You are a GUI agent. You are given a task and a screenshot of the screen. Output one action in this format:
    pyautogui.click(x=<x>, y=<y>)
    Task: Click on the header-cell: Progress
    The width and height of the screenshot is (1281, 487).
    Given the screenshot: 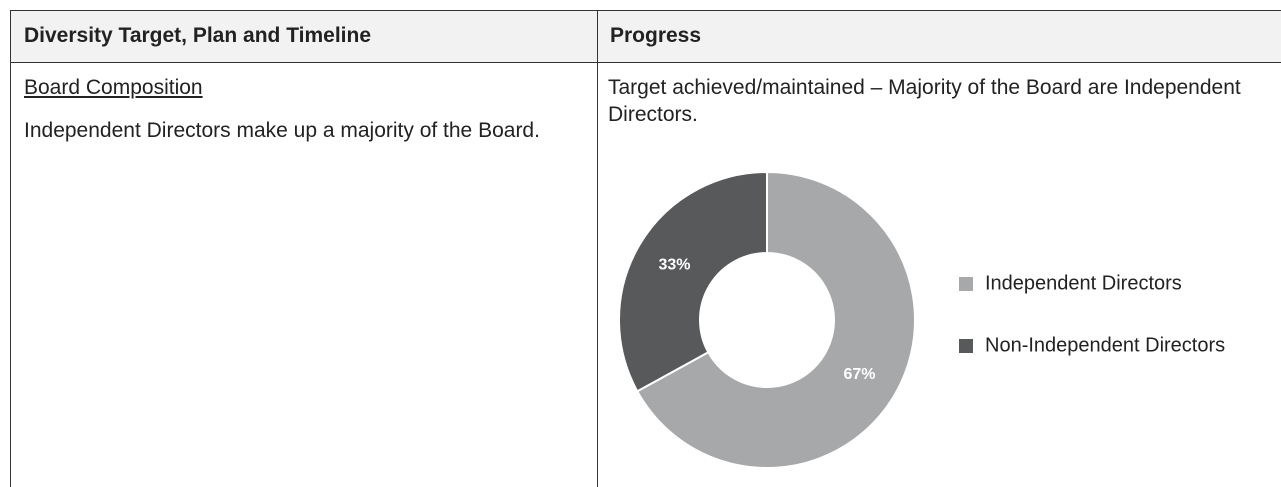 What is the action you would take?
    pyautogui.click(x=656, y=35)
    